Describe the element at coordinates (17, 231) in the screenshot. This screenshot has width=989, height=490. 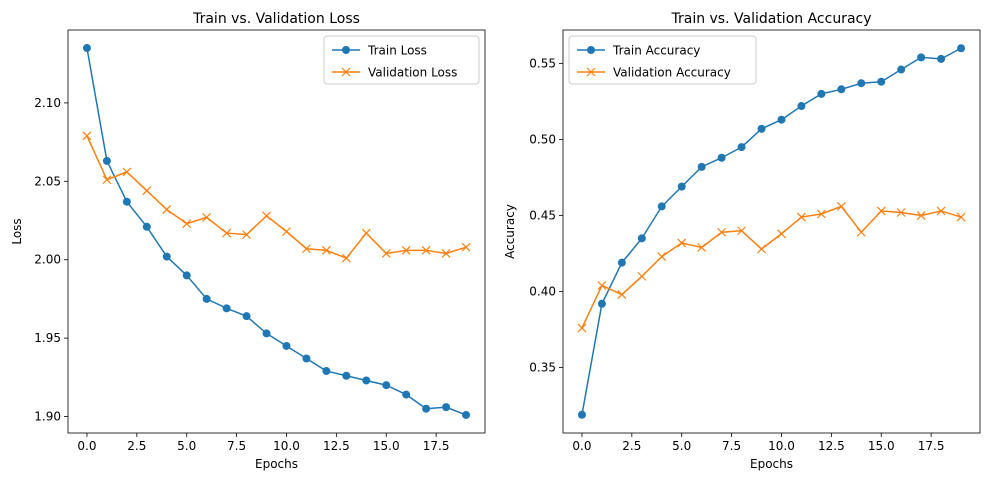
I see `loss-y-axis-label: Loss` at that location.